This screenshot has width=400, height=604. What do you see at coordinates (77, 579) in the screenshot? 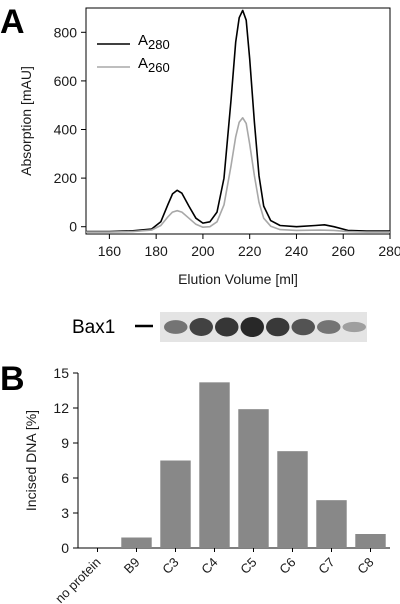
I see `category-label-no-protein: no protein` at bounding box center [77, 579].